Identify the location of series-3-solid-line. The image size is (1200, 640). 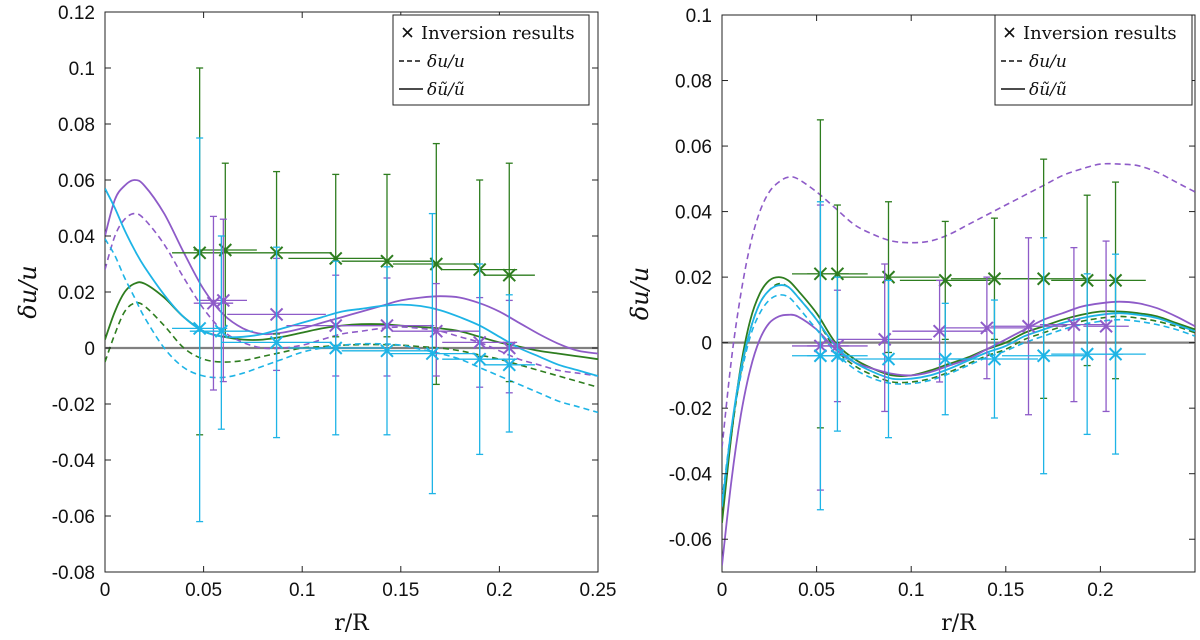
(958, 395).